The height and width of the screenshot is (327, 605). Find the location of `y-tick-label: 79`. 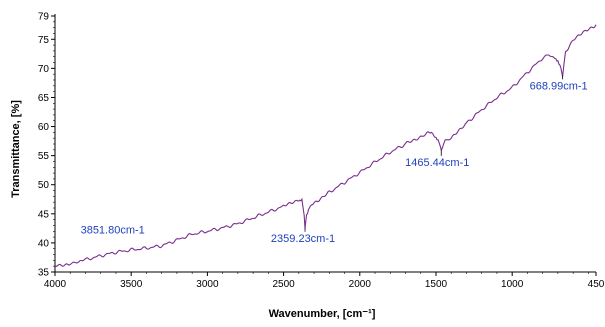

y-tick-label: 79 is located at coordinates (44, 17).